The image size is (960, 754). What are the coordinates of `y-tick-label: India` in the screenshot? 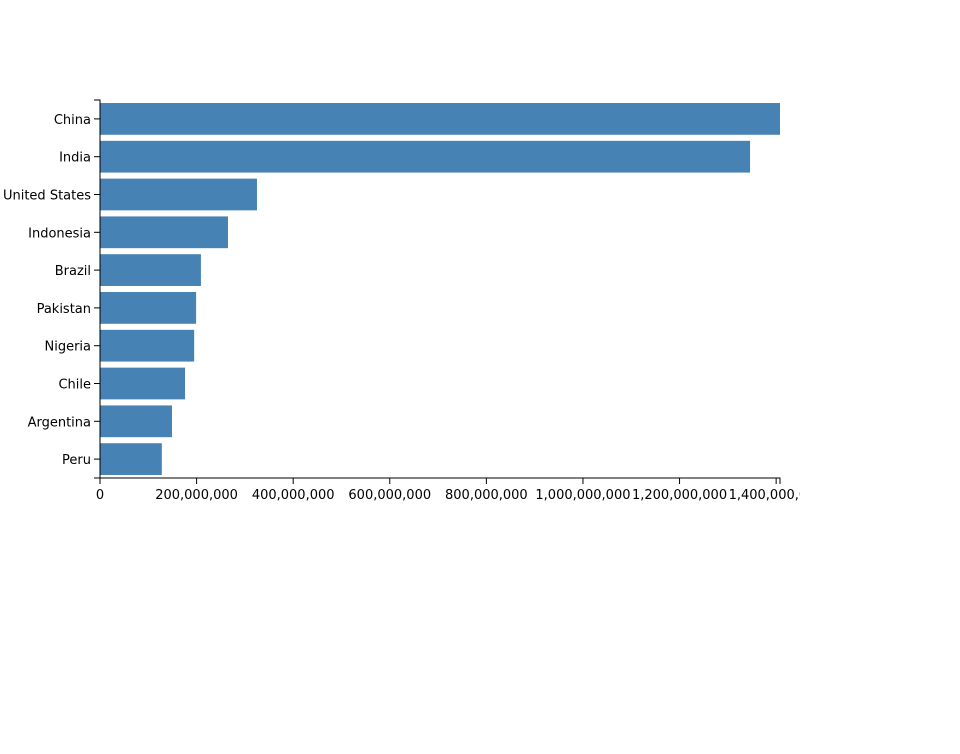 It's located at (75, 158).